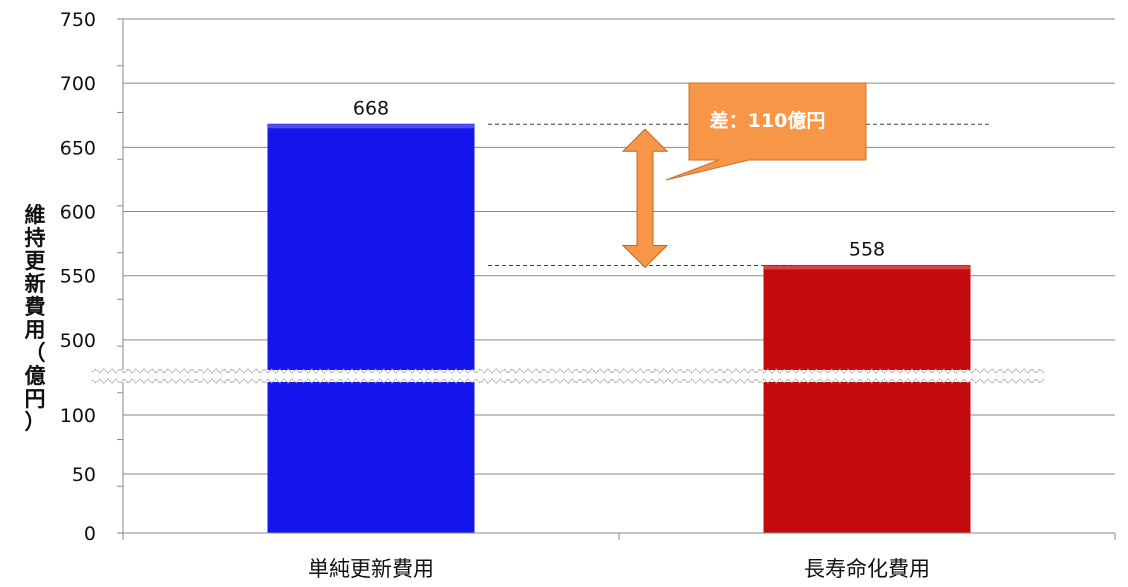  I want to click on y-axis-title-char: （, so click(35, 353).